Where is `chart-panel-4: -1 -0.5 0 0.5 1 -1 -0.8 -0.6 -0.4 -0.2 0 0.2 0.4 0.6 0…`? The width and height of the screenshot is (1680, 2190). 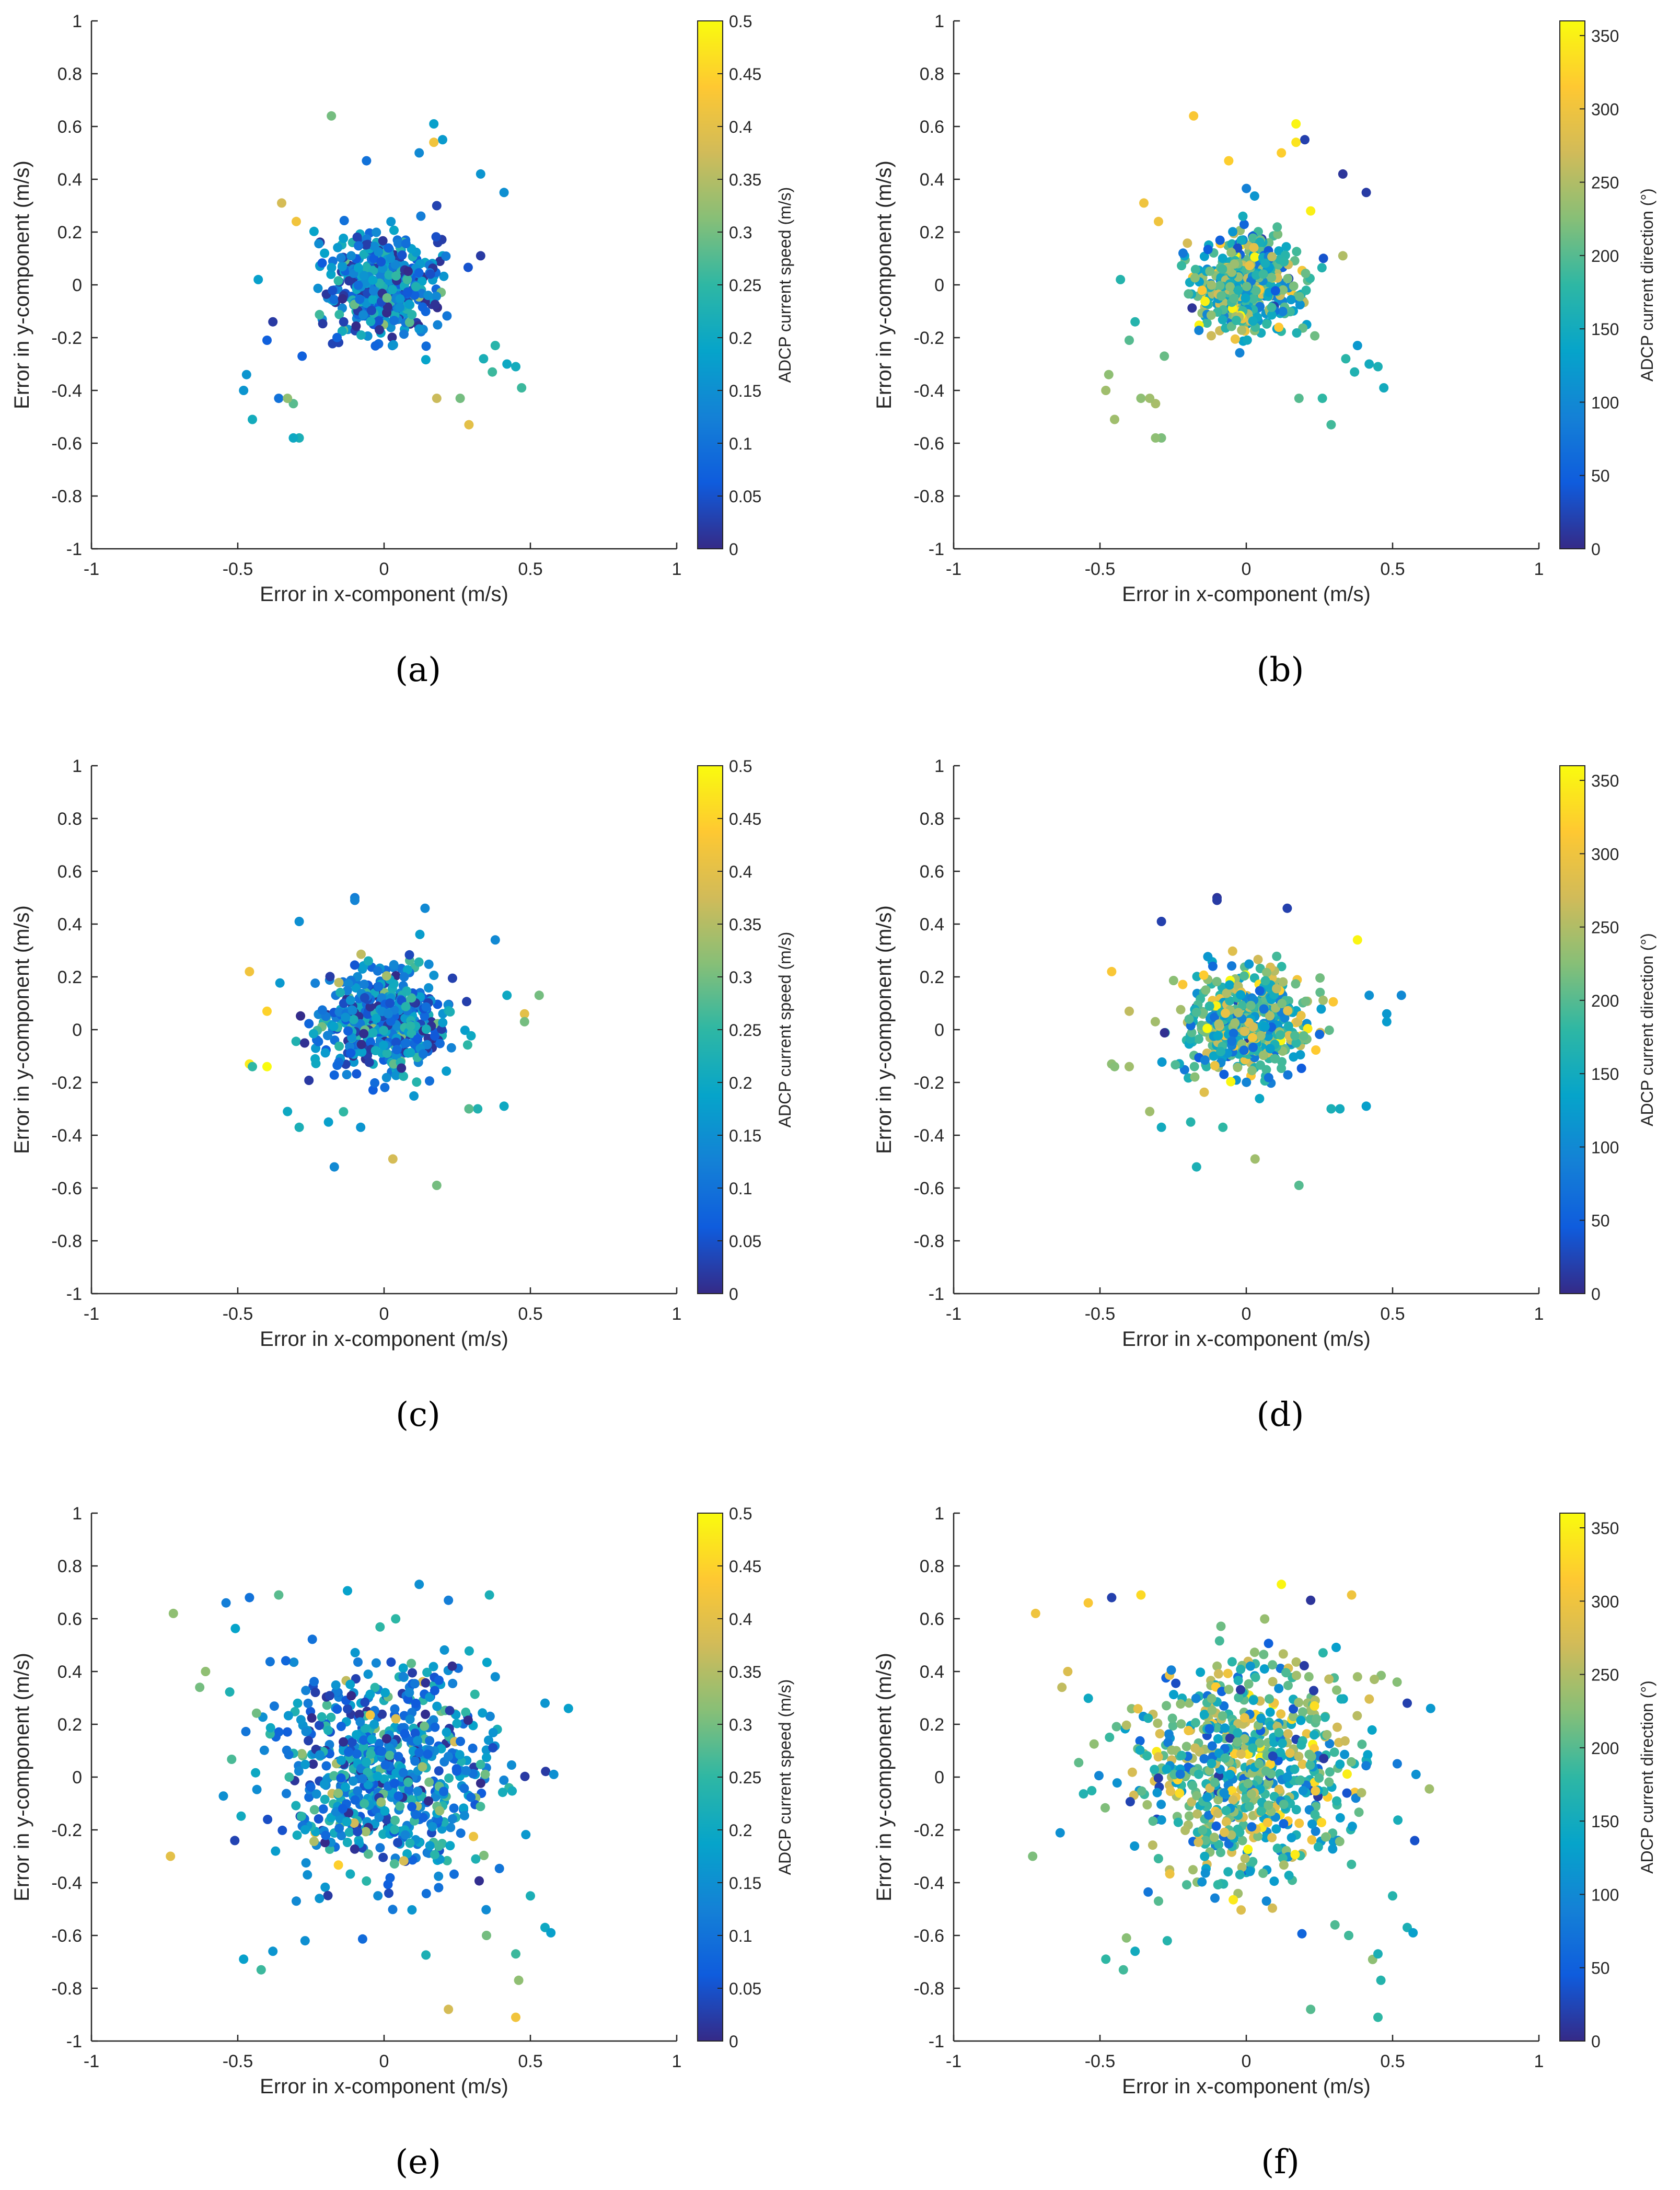
chart-panel-4: -1 -0.5 0 0.5 1 -1 -0.8 -0.6 -0.4 -0.2 0 0.2 0.4 0.6 0… is located at coordinates (1265, 1053).